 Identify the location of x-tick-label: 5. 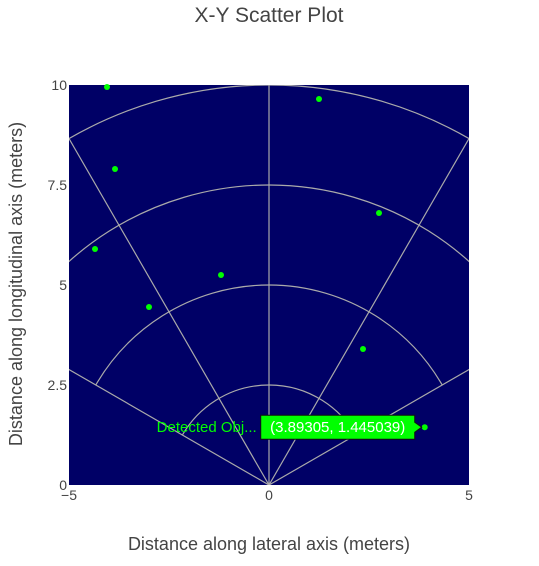
(469, 495).